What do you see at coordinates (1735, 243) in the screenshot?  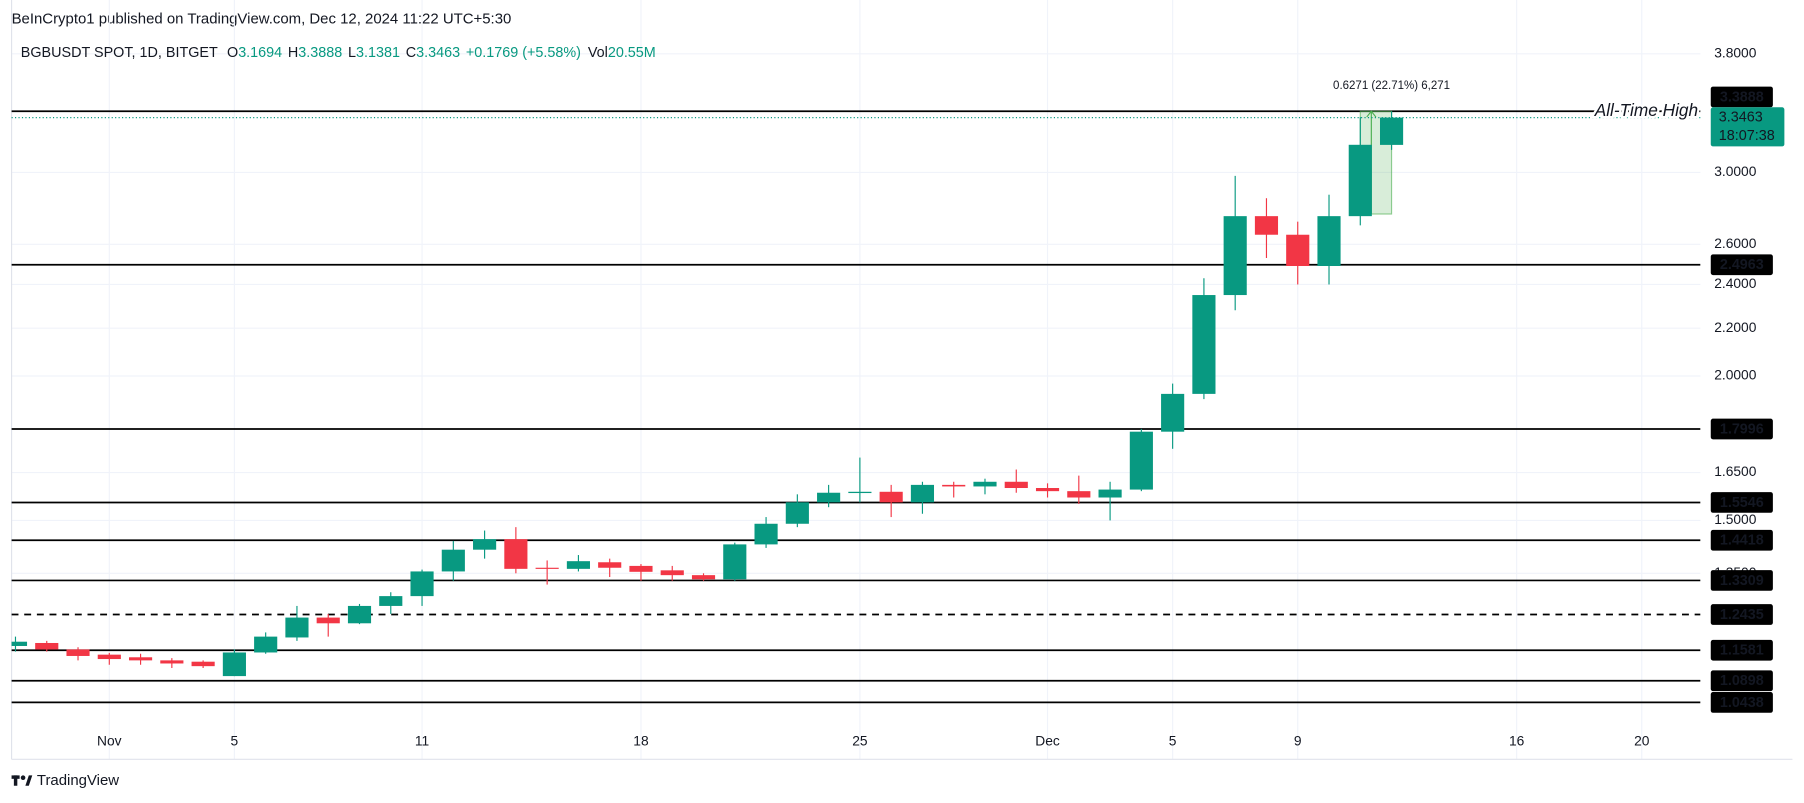 I see `y-tick-label: 2.6000` at bounding box center [1735, 243].